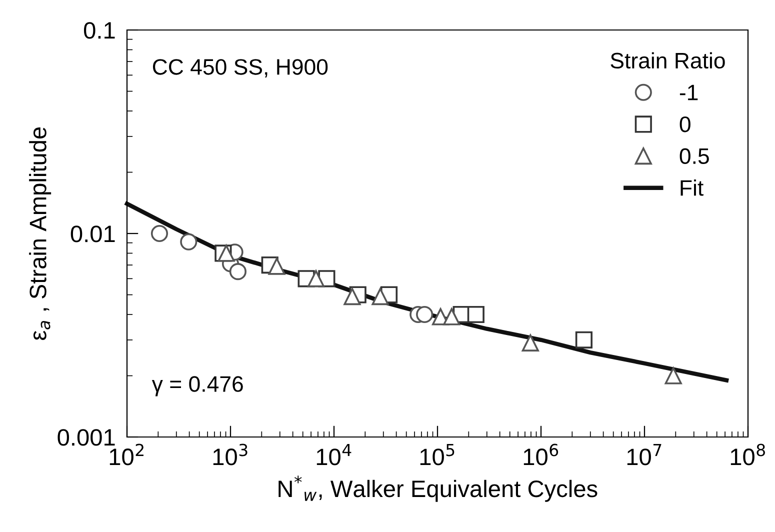 This screenshot has width=775, height=532. I want to click on y-tick-label: 0.1, so click(99, 30).